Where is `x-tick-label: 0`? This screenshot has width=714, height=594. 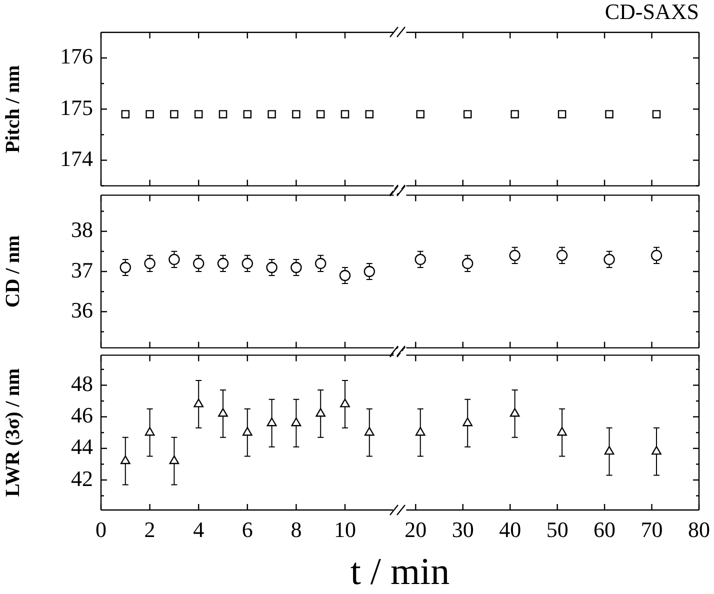
x-tick-label: 0 is located at coordinates (101, 529).